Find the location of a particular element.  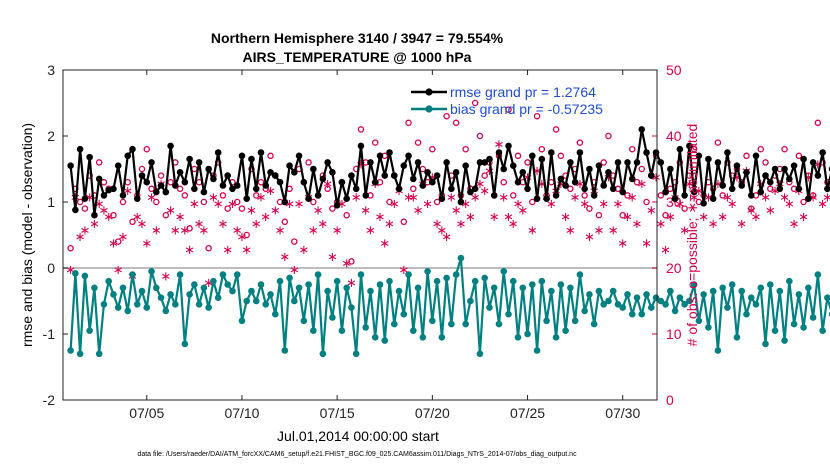

legend-rmse-marker is located at coordinates (429, 92).